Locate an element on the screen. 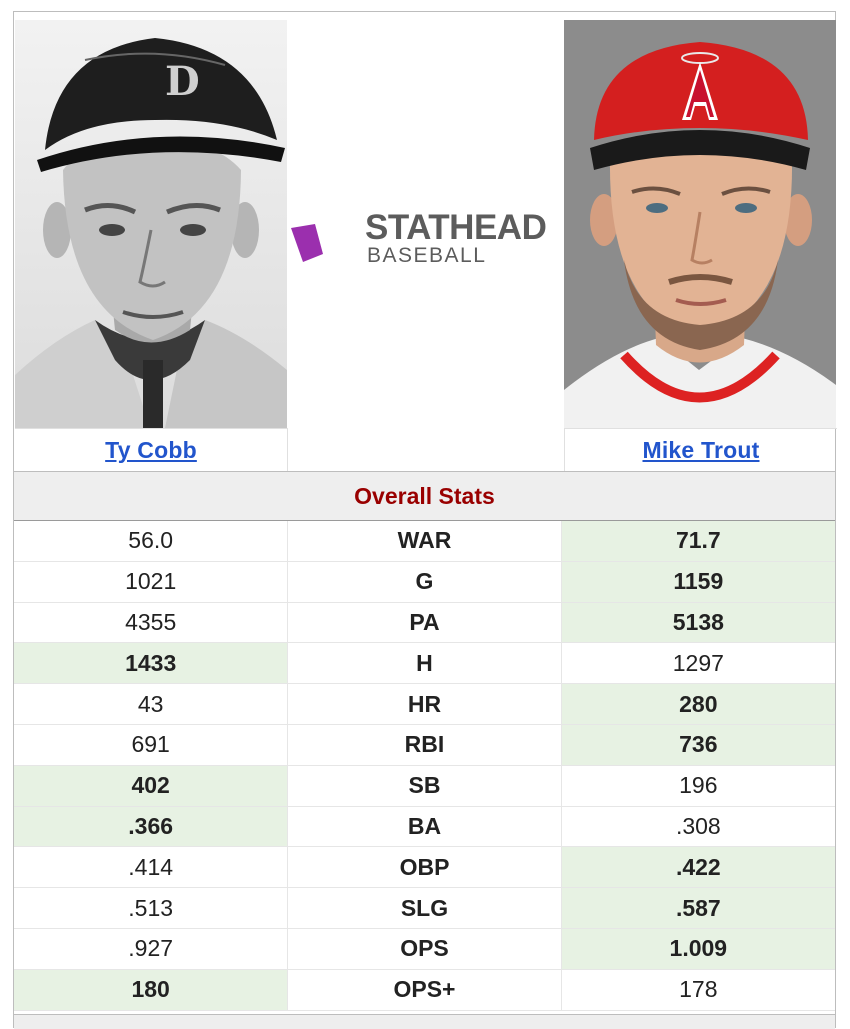 The image size is (850, 1029). stat-label: BA is located at coordinates (424, 826).